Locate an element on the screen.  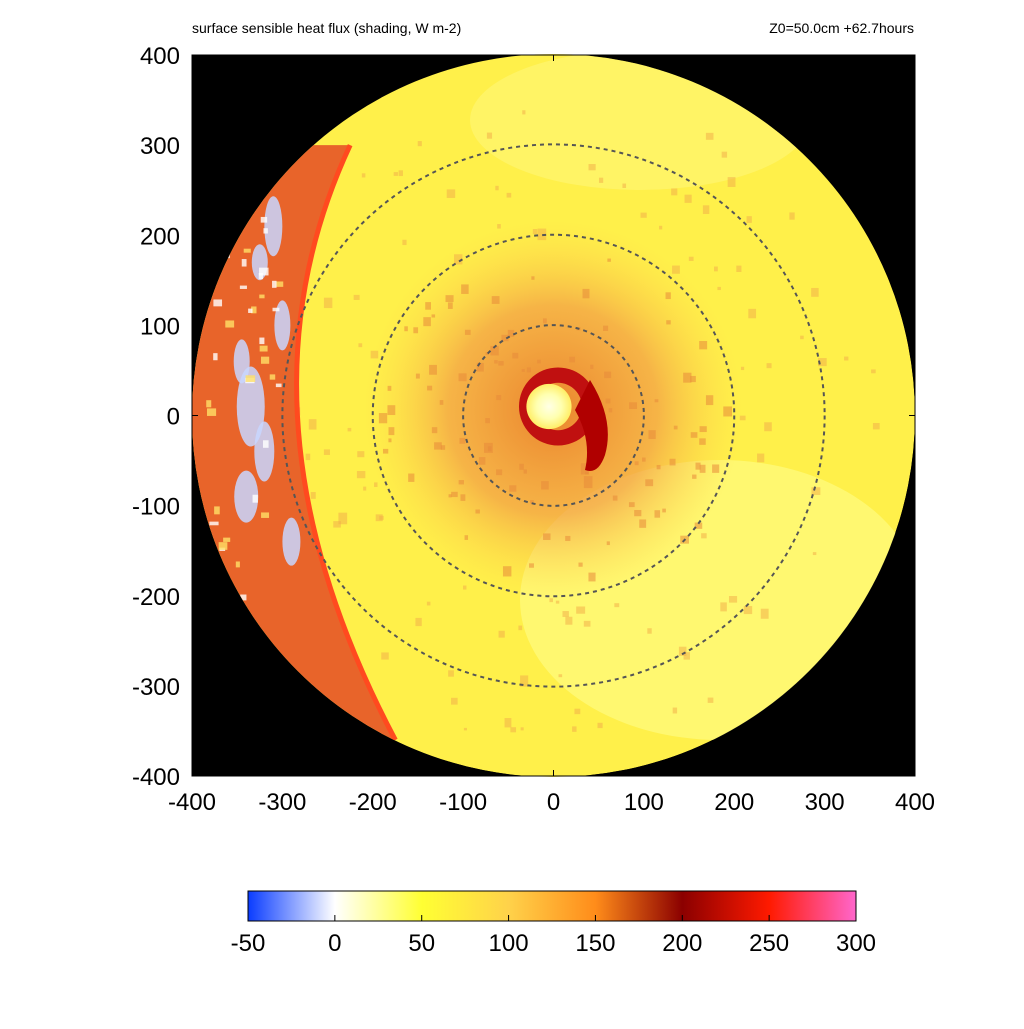
x-tick-label: 100 is located at coordinates (644, 802).